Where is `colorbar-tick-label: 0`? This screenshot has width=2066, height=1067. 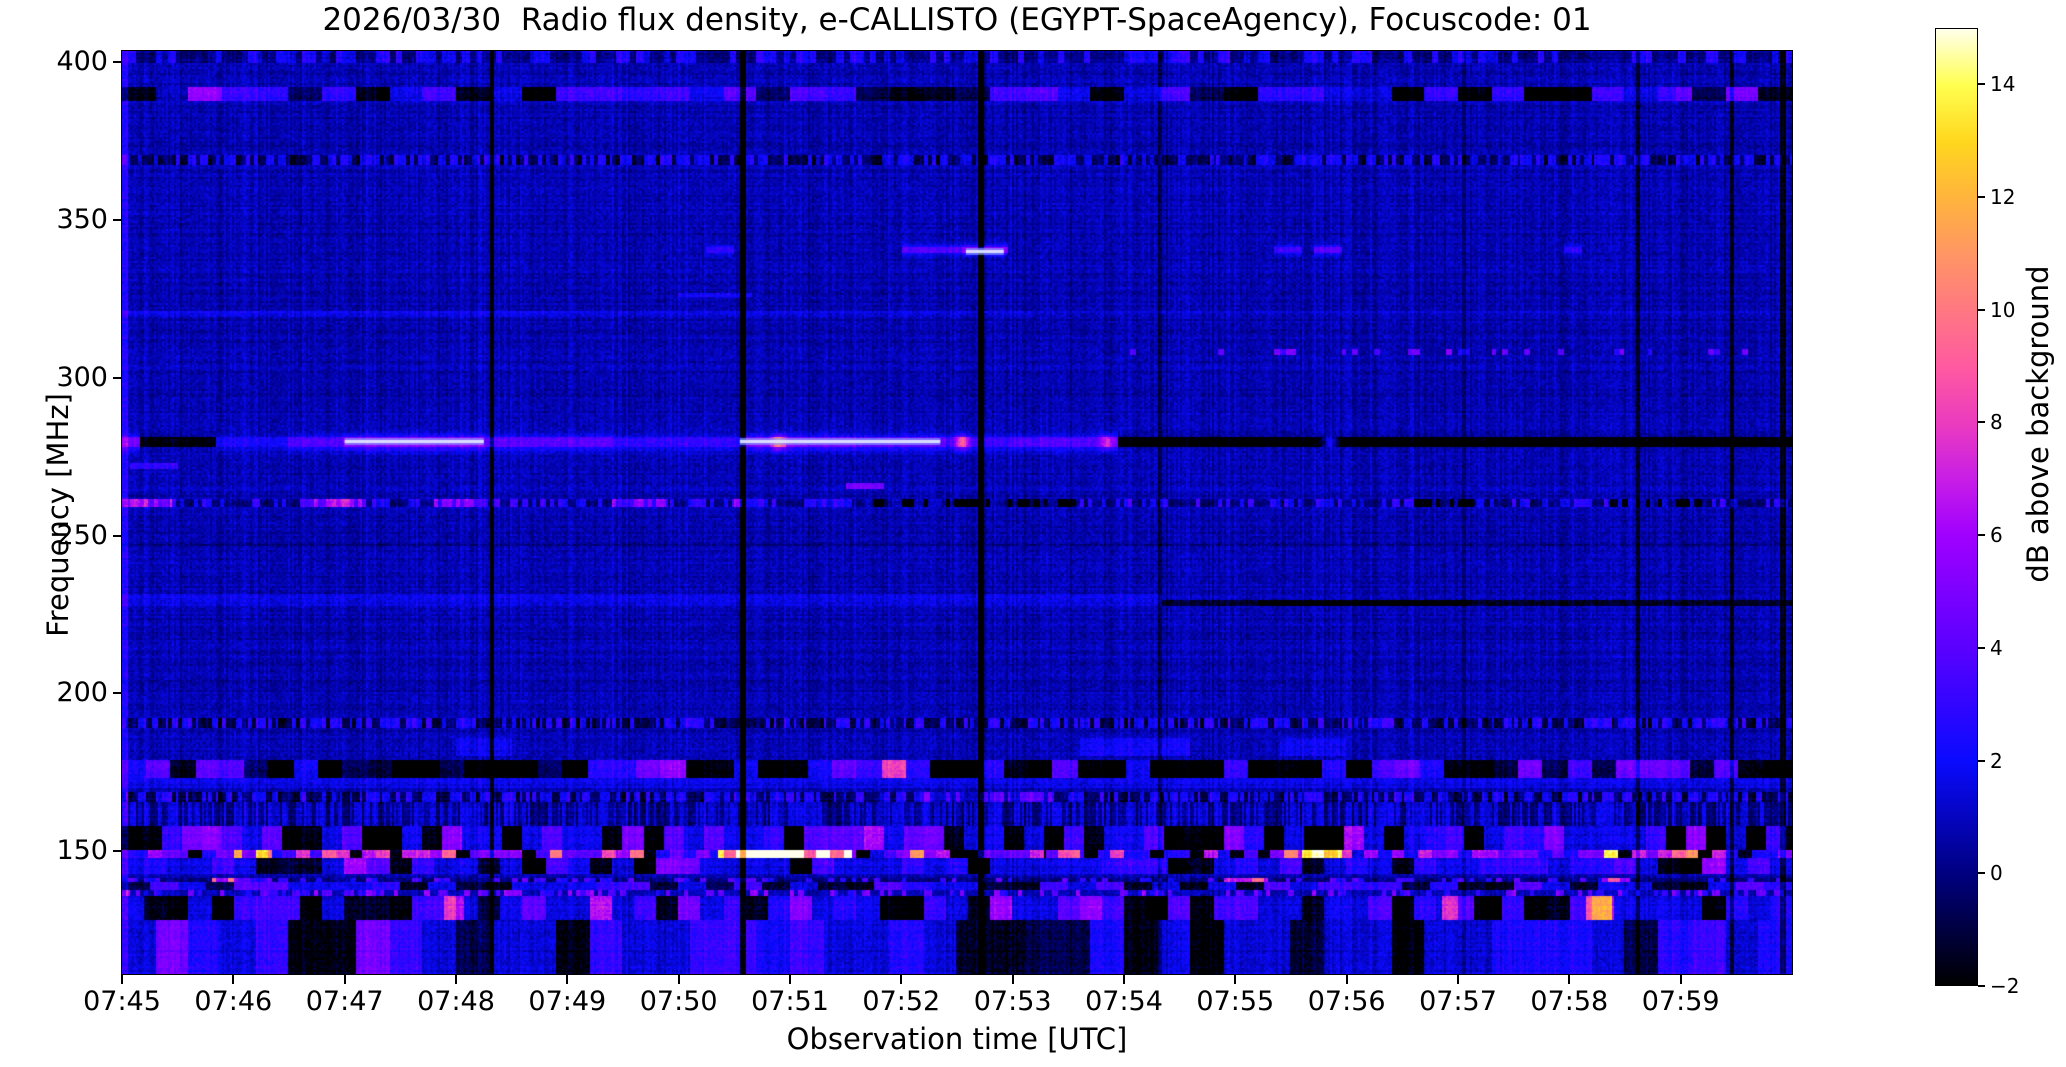
colorbar-tick-label: 0 is located at coordinates (1996, 873).